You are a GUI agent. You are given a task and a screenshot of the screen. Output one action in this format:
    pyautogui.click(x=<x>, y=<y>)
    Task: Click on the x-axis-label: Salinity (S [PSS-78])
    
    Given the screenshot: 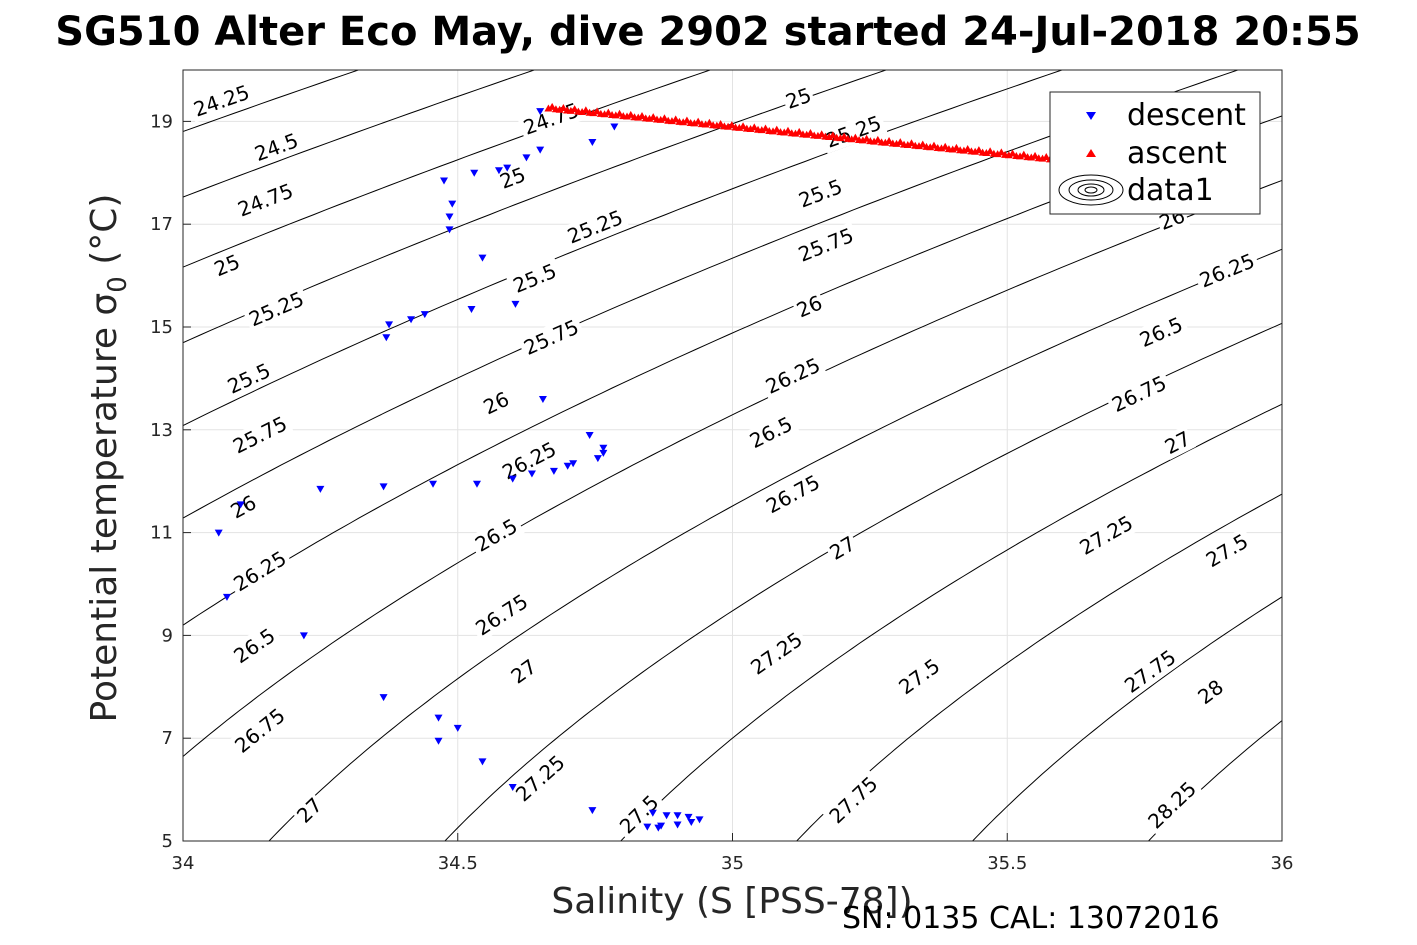 What is the action you would take?
    pyautogui.click(x=731, y=901)
    